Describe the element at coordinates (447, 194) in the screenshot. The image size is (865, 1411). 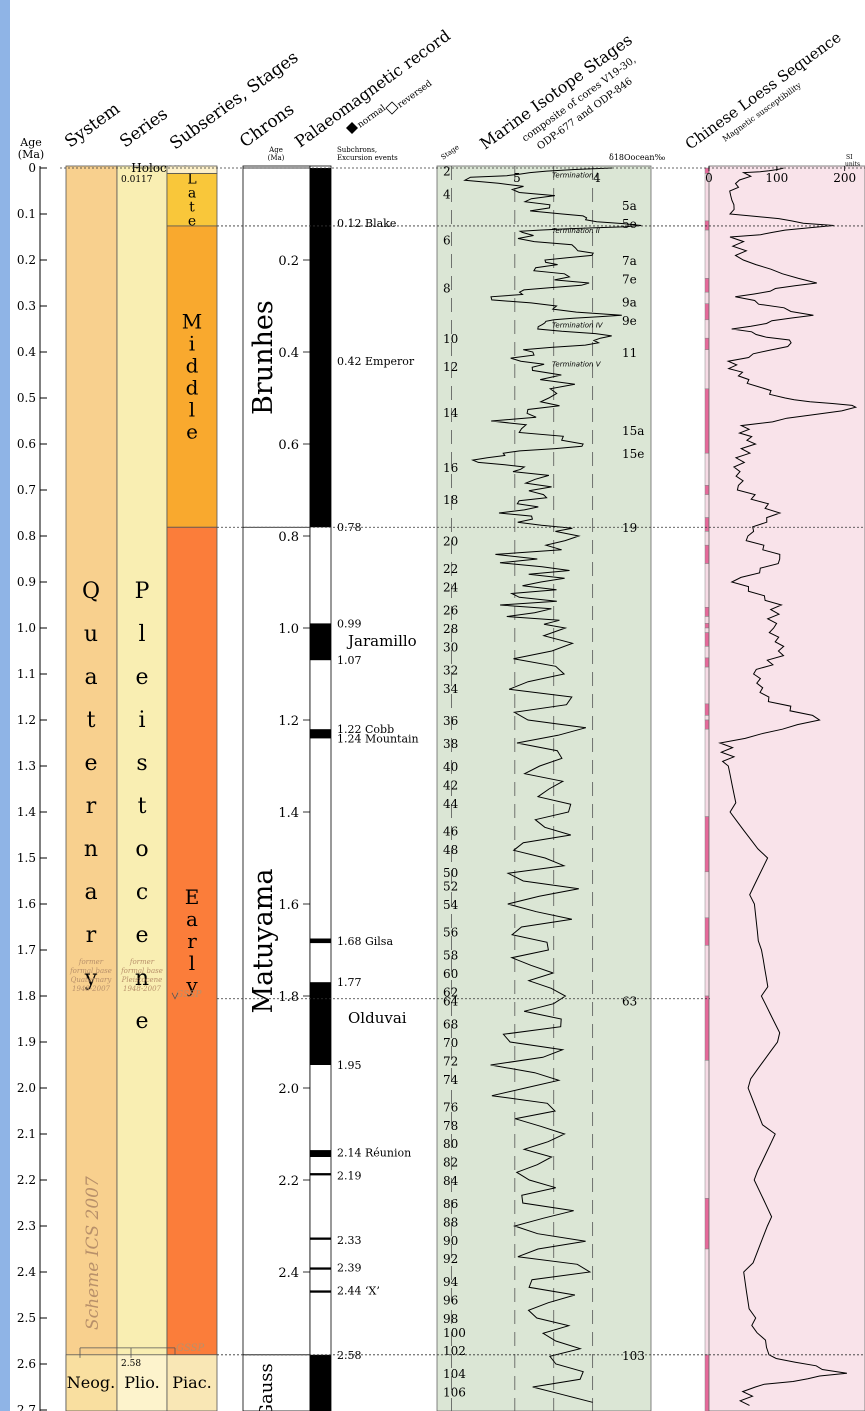
I see `mis-stage-label: 4` at that location.